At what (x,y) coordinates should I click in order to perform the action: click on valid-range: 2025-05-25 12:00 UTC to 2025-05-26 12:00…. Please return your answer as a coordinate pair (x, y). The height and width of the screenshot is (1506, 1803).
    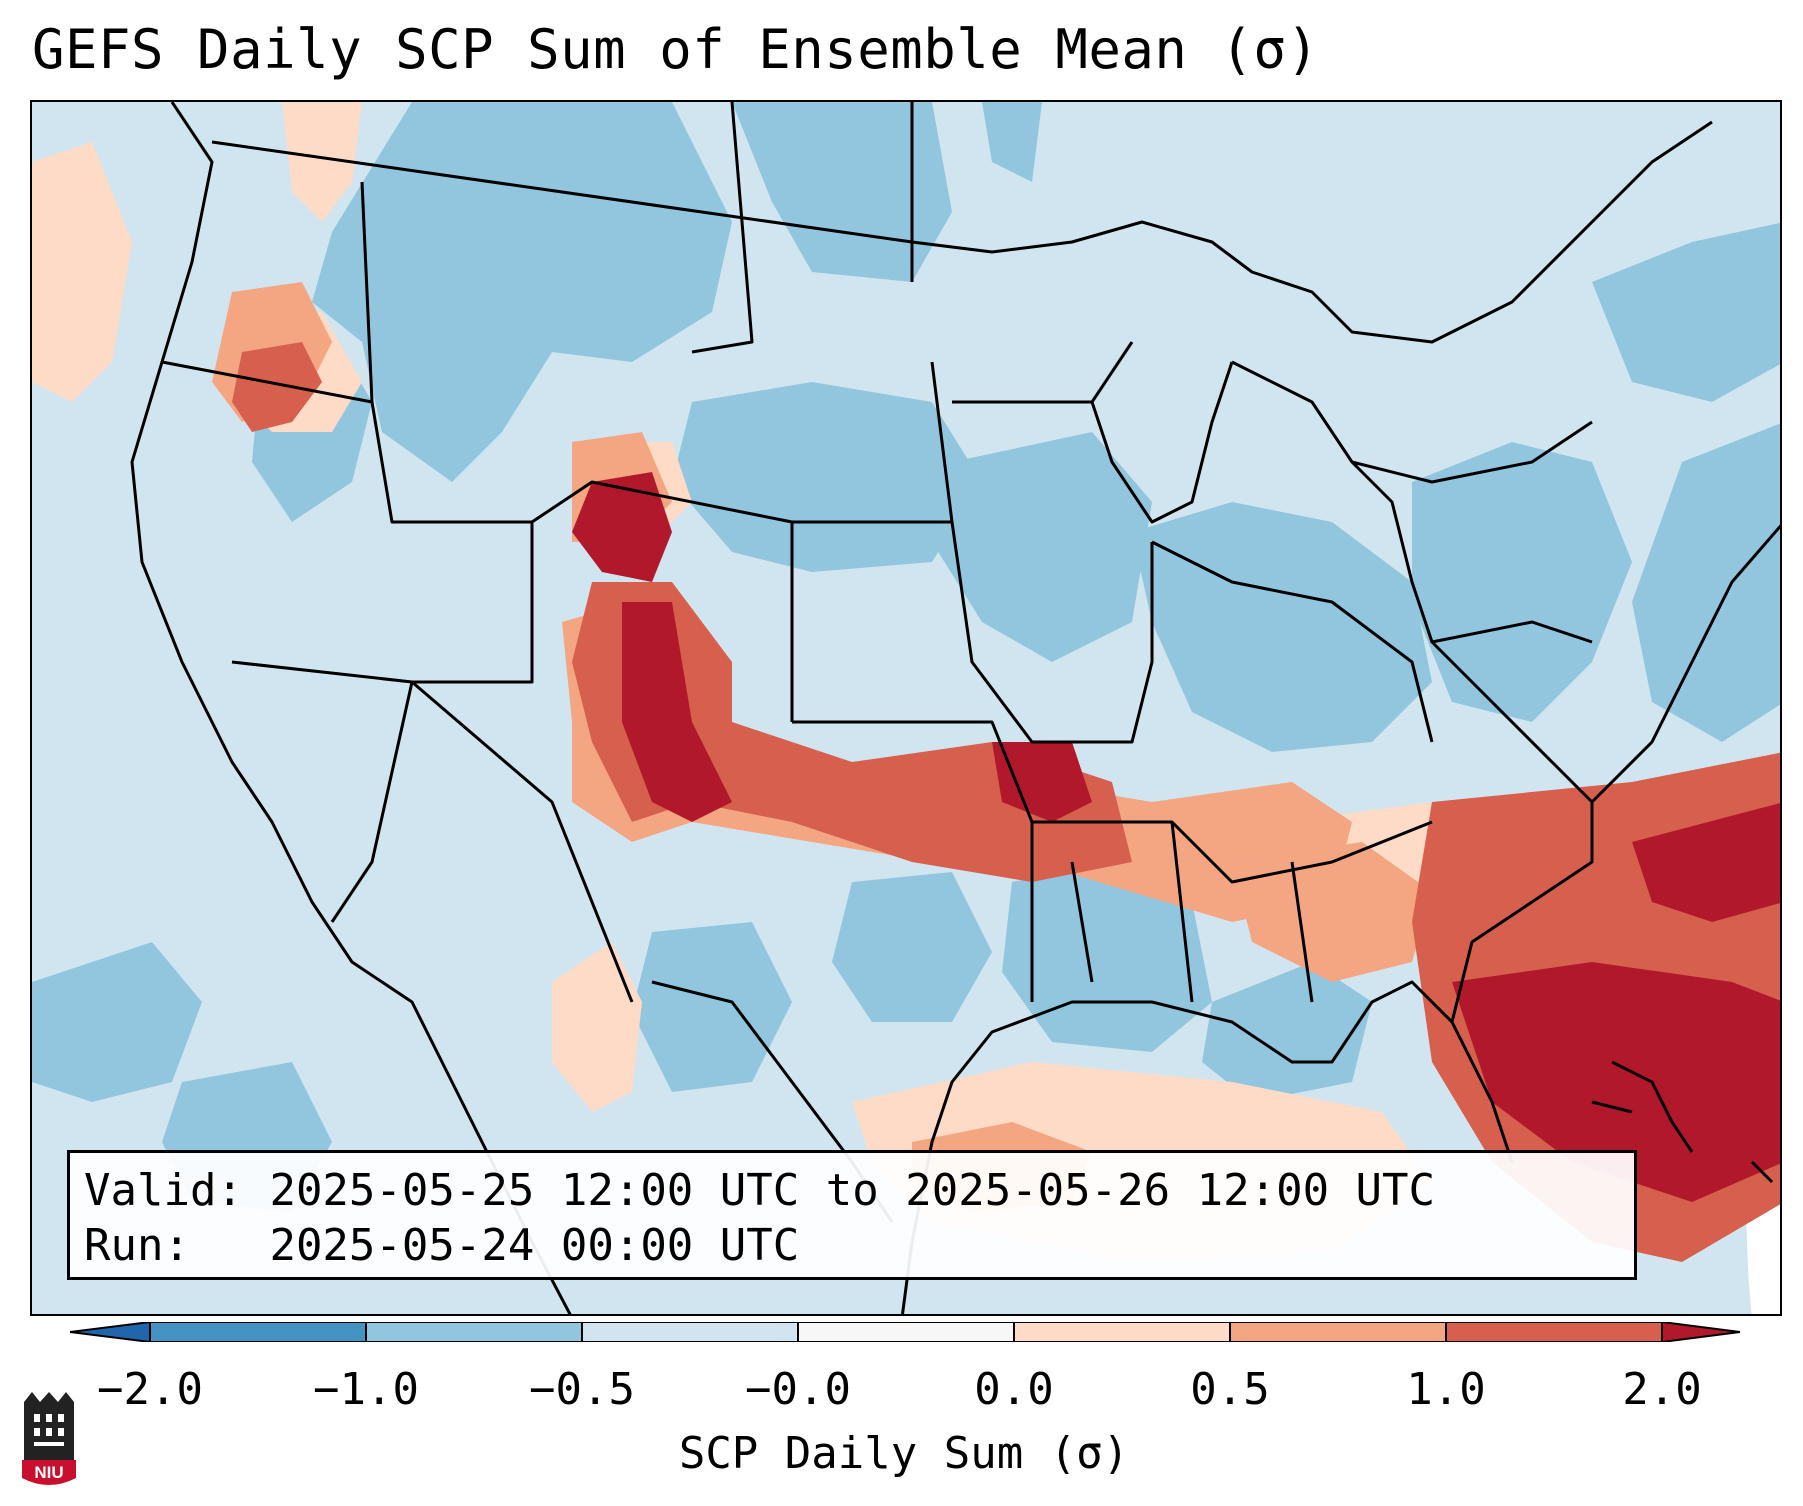
    Looking at the image, I should click on (852, 1190).